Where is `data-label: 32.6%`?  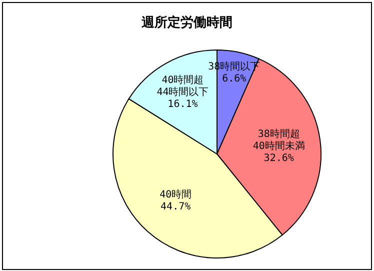 data-label: 32.6% is located at coordinates (279, 158).